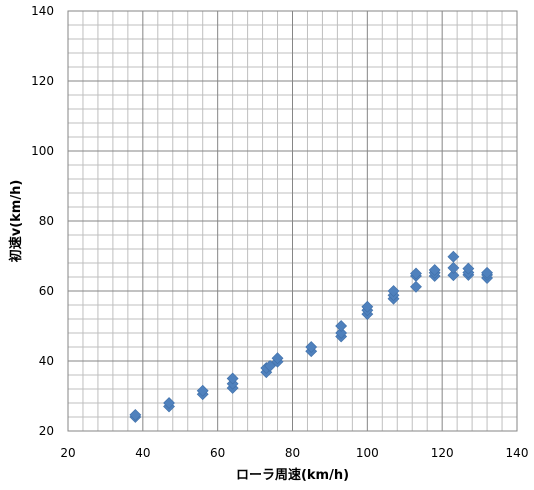 Image resolution: width=534 pixels, height=490 pixels. What do you see at coordinates (367, 453) in the screenshot?
I see `x-tick-label: 100` at bounding box center [367, 453].